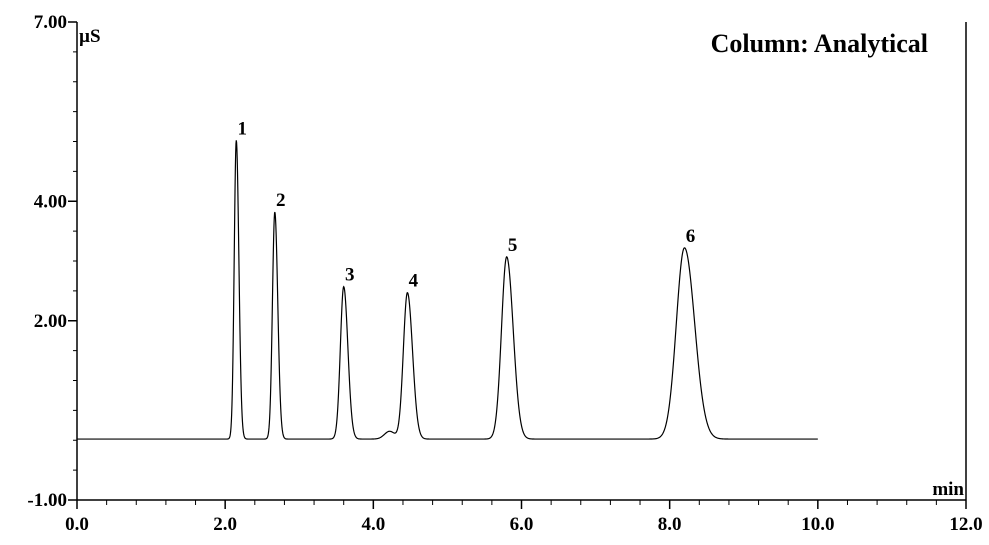 This screenshot has width=989, height=545. Describe the element at coordinates (47, 500) in the screenshot. I see `y-tick-label: -1.00` at that location.